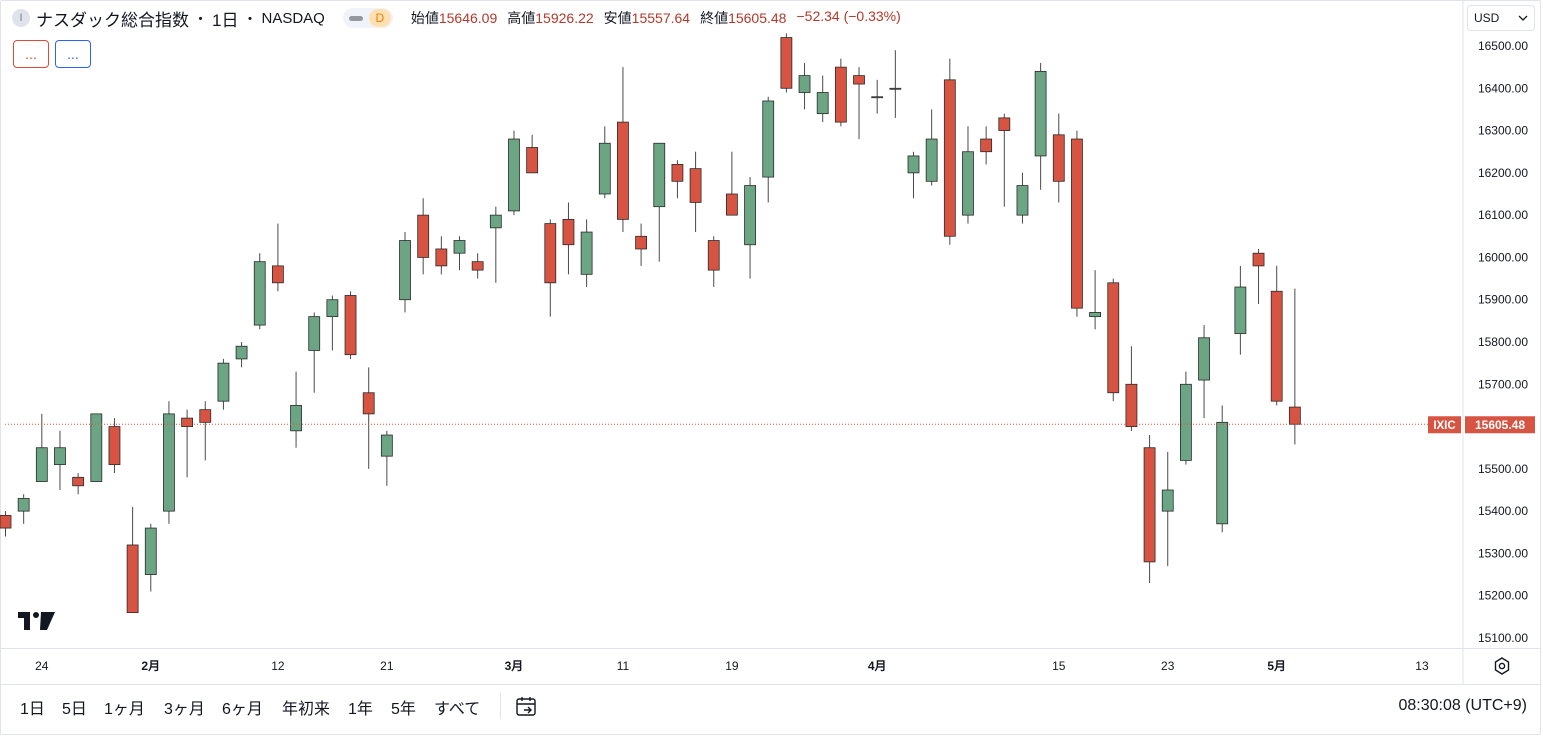  Describe the element at coordinates (225, 20) in the screenshot. I see `interval-label: 1日` at that location.